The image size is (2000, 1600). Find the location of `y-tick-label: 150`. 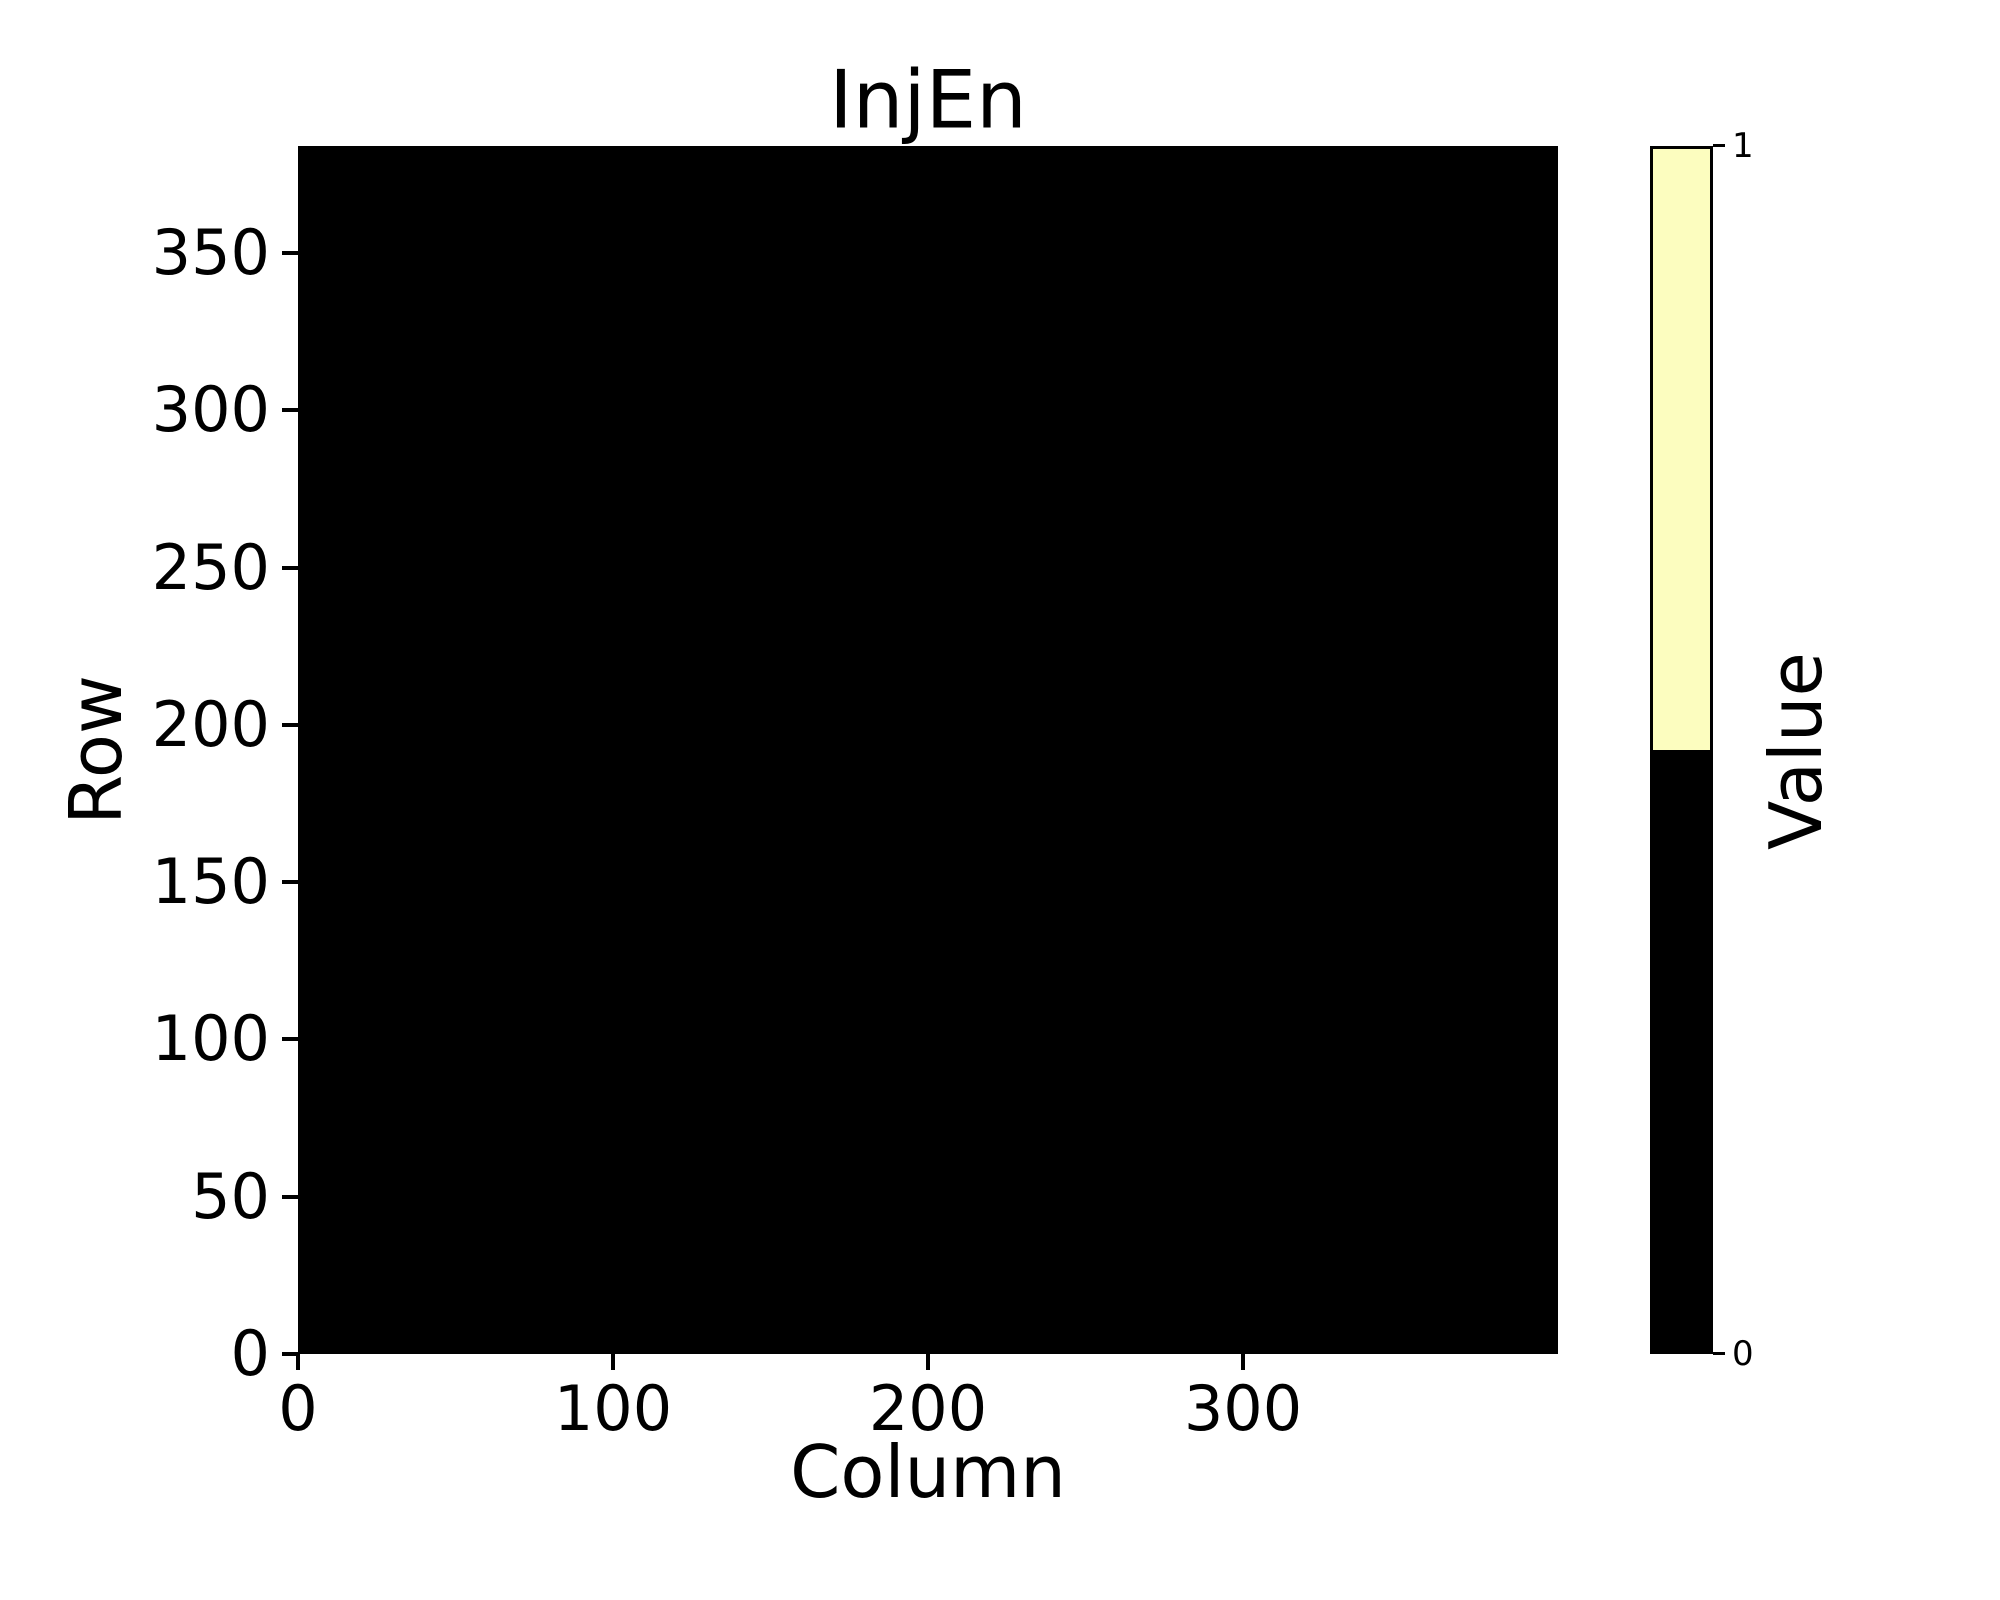

y-tick-label: 150 is located at coordinates (210, 882).